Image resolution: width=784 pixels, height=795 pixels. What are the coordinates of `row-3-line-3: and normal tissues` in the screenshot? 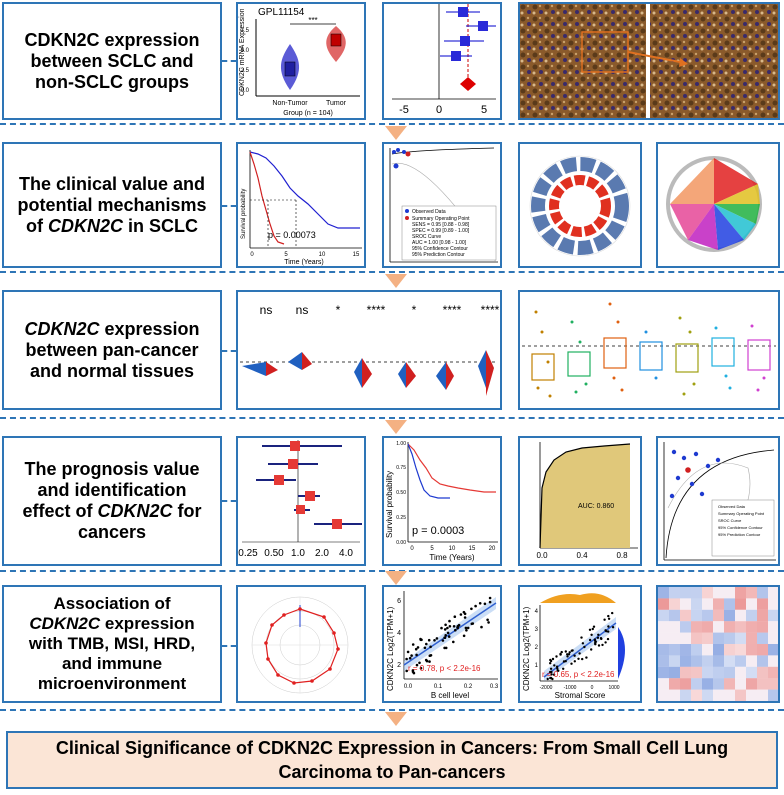 It's located at (112, 370).